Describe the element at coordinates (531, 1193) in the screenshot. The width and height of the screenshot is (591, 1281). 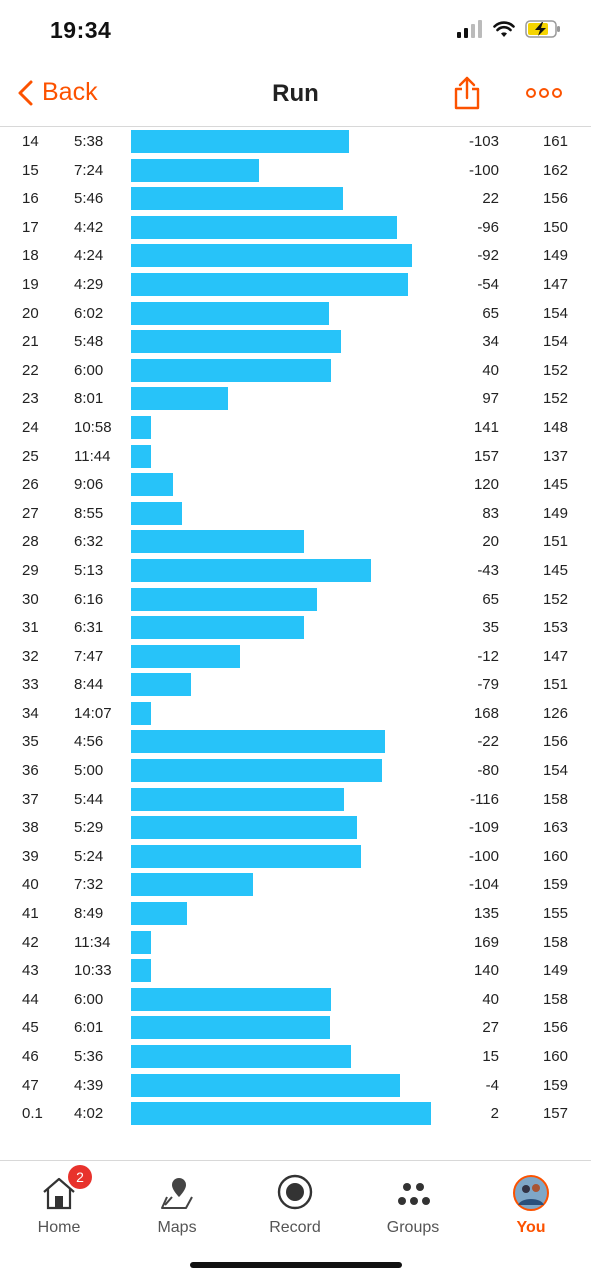
I see `avatar` at that location.